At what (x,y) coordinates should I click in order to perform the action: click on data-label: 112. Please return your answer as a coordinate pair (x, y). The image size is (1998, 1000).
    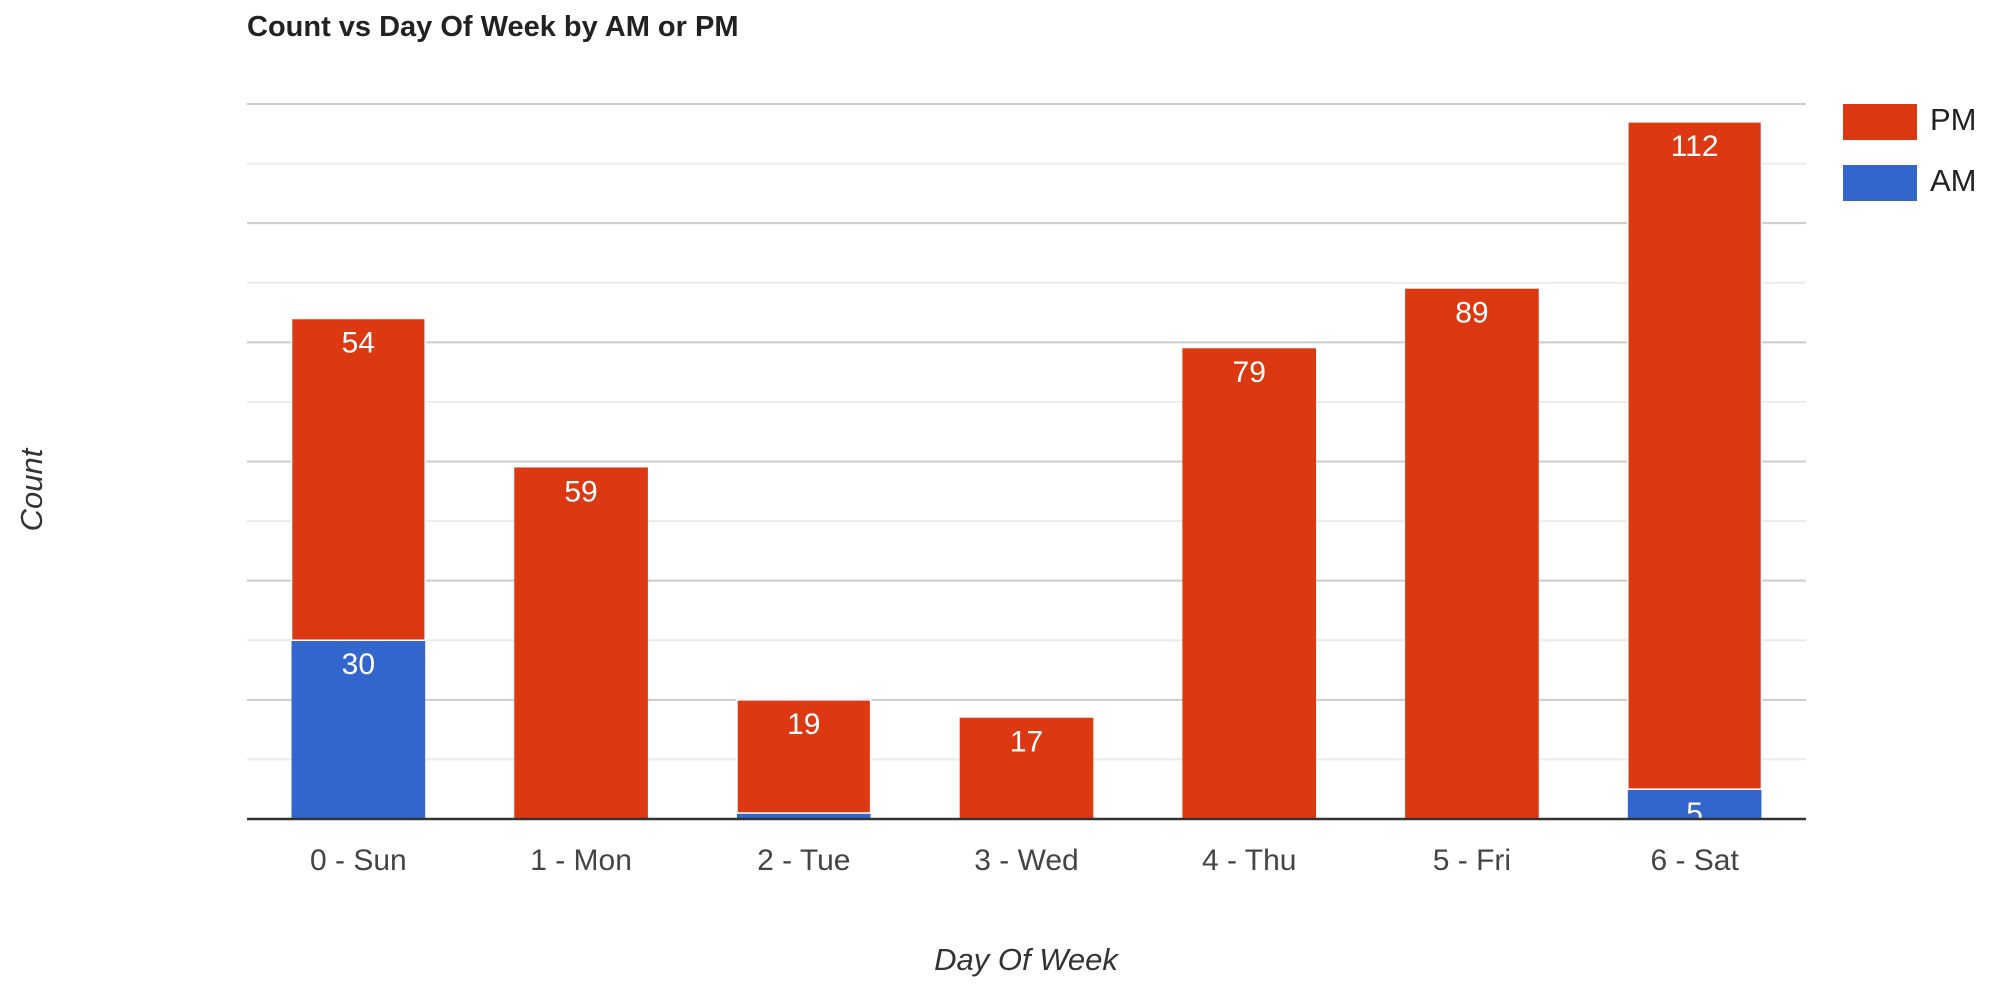
    Looking at the image, I should click on (1695, 146).